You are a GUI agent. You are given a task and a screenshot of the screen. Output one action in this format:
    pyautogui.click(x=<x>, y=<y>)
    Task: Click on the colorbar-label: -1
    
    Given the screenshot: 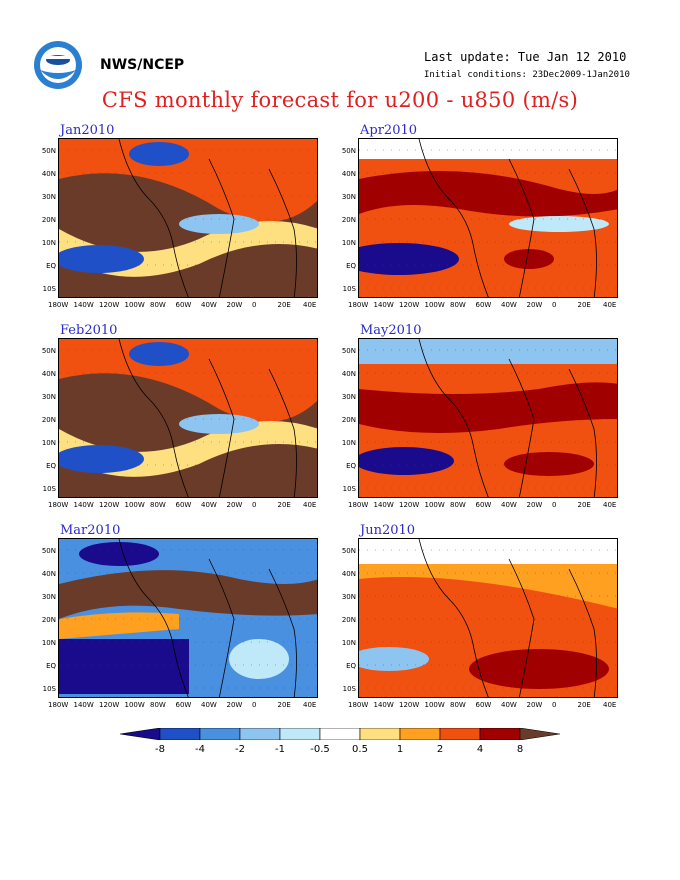 What is the action you would take?
    pyautogui.click(x=280, y=749)
    